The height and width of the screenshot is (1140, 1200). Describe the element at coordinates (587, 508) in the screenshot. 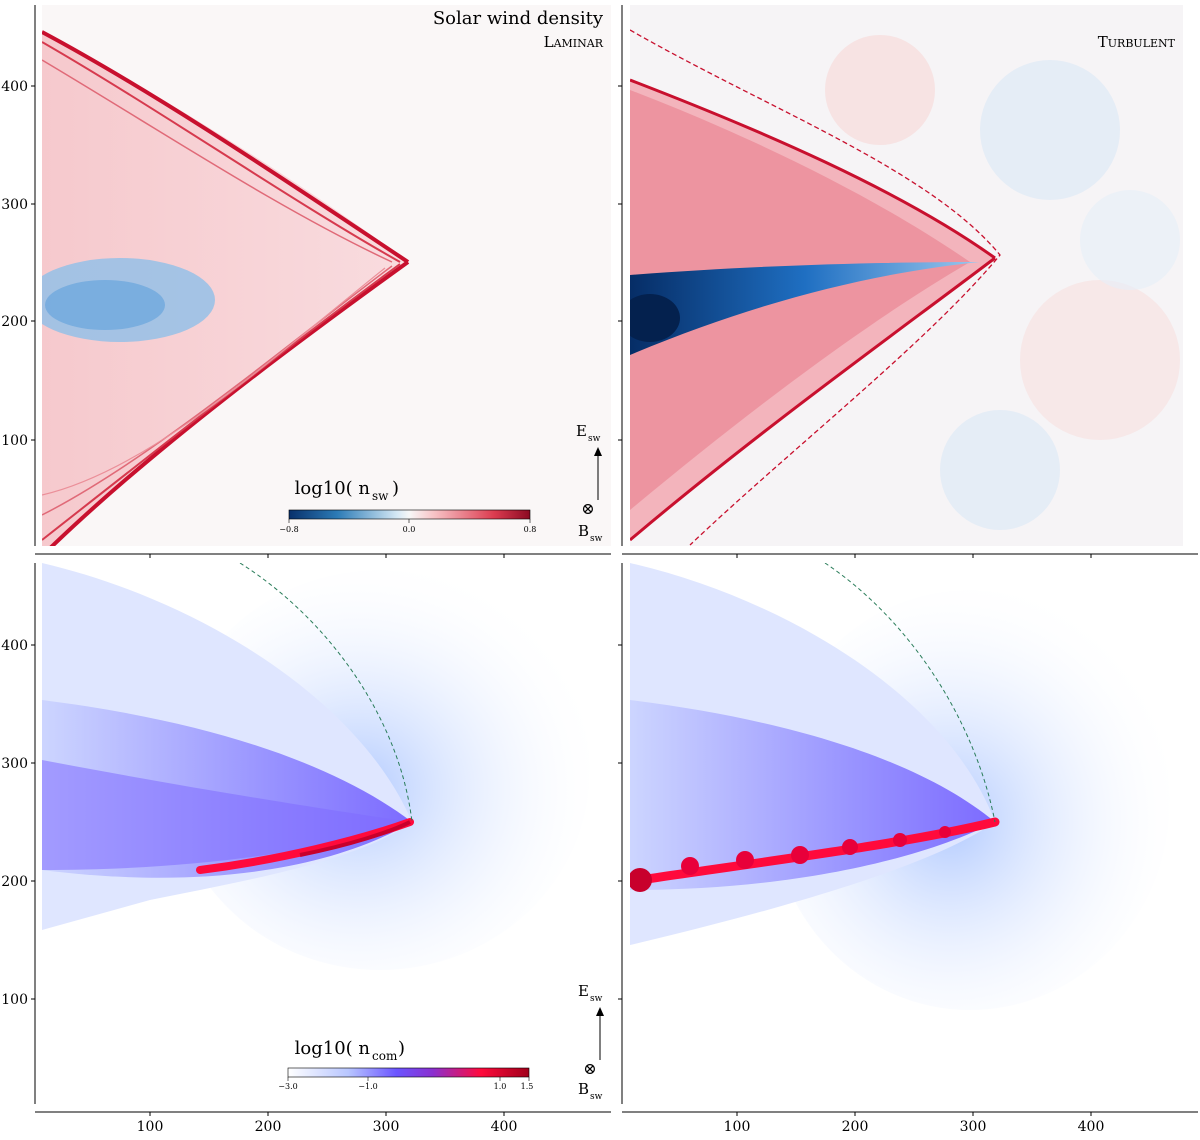

I see `b-field-symbol: ⊗` at that location.